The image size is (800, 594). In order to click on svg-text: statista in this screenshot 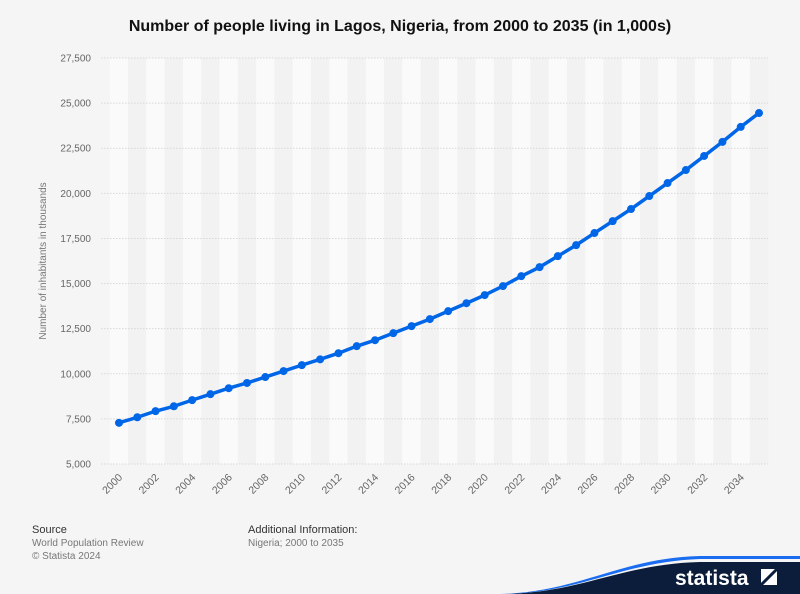, I will do `click(712, 578)`.